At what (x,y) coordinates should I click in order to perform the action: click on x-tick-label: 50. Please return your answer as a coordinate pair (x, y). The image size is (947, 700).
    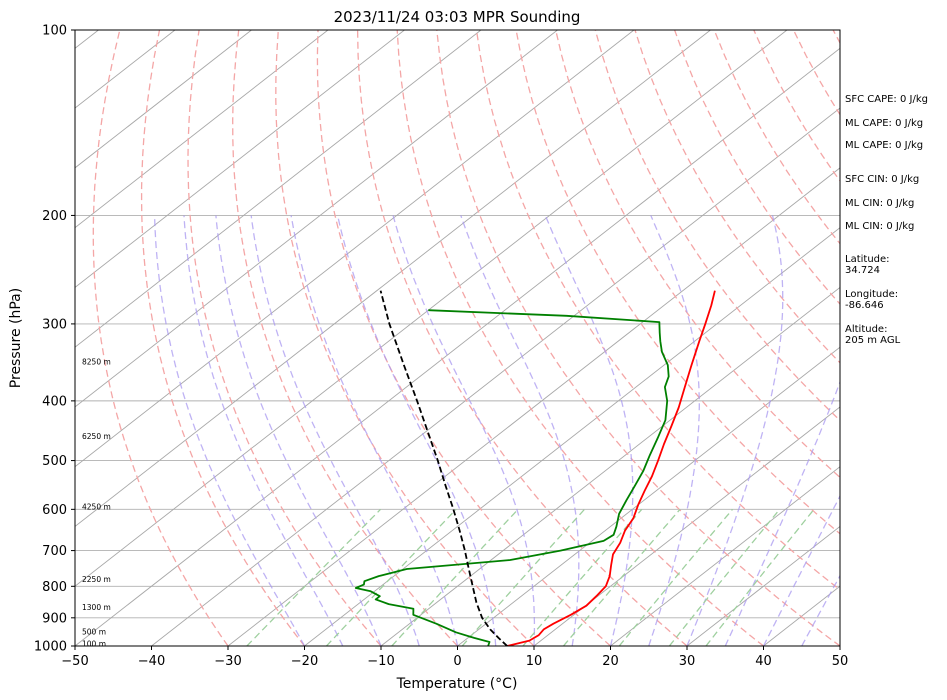
    Looking at the image, I should click on (840, 661).